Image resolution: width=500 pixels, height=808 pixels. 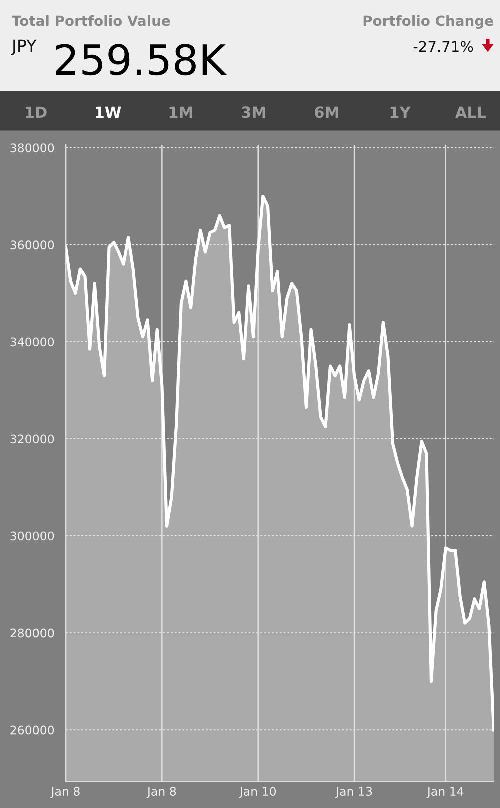 What do you see at coordinates (32, 245) in the screenshot?
I see `y-tick-label: 360000` at bounding box center [32, 245].